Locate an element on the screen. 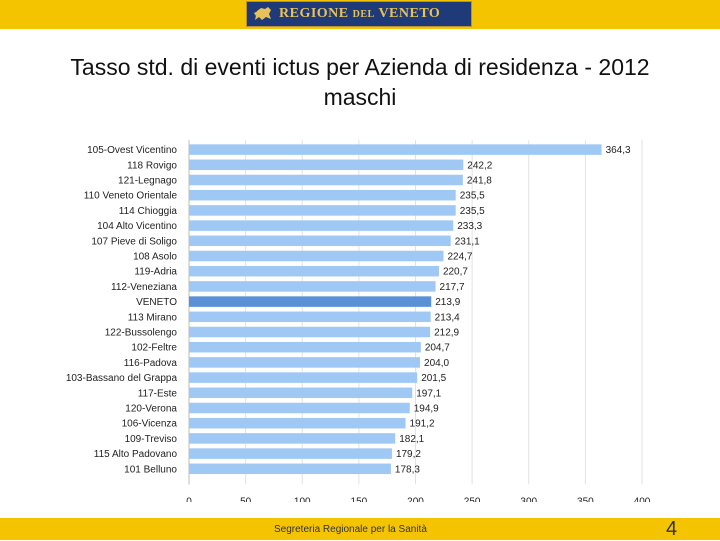  category-label: 112-Veneziana is located at coordinates (144, 287).